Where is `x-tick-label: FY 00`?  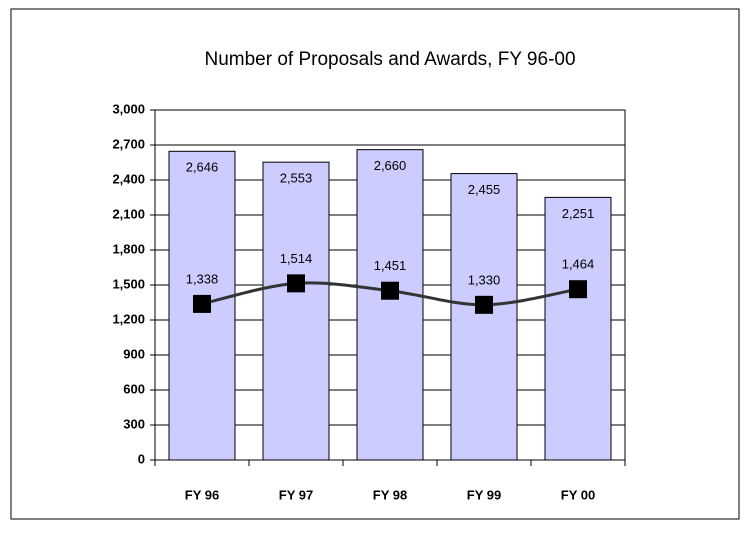 x-tick-label: FY 00 is located at coordinates (578, 494).